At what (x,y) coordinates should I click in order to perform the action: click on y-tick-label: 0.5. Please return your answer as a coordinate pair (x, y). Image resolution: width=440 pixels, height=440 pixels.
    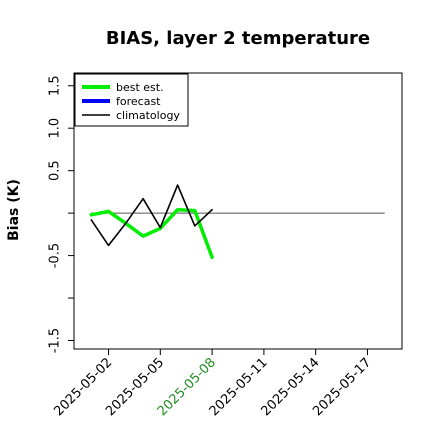
    Looking at the image, I should click on (55, 170).